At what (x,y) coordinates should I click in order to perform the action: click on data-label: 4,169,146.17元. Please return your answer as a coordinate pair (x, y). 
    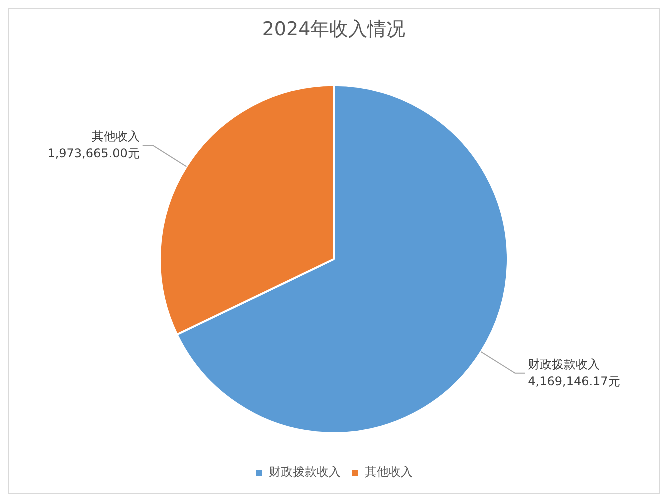
    Looking at the image, I should click on (574, 381).